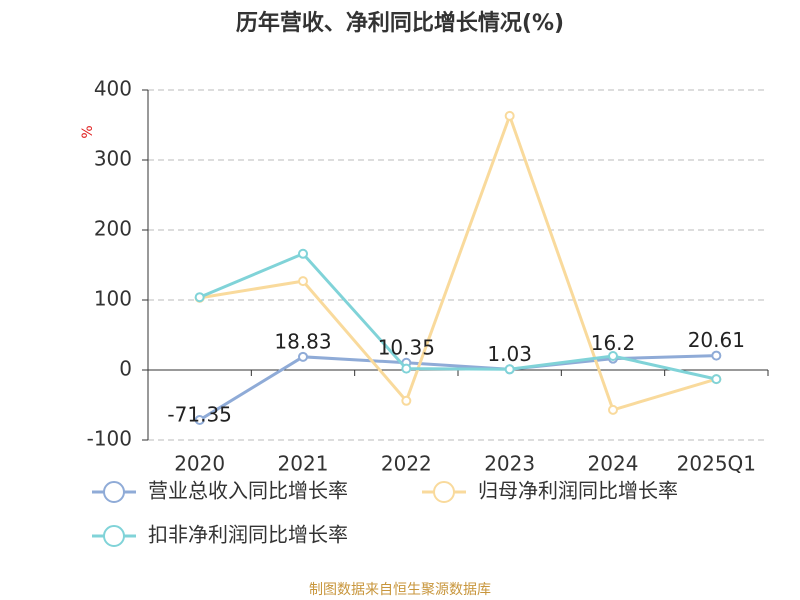 The height and width of the screenshot is (600, 800). What do you see at coordinates (400, 23) in the screenshot?
I see `chart-title: 历年营收、净利同比增长情况(%)` at bounding box center [400, 23].